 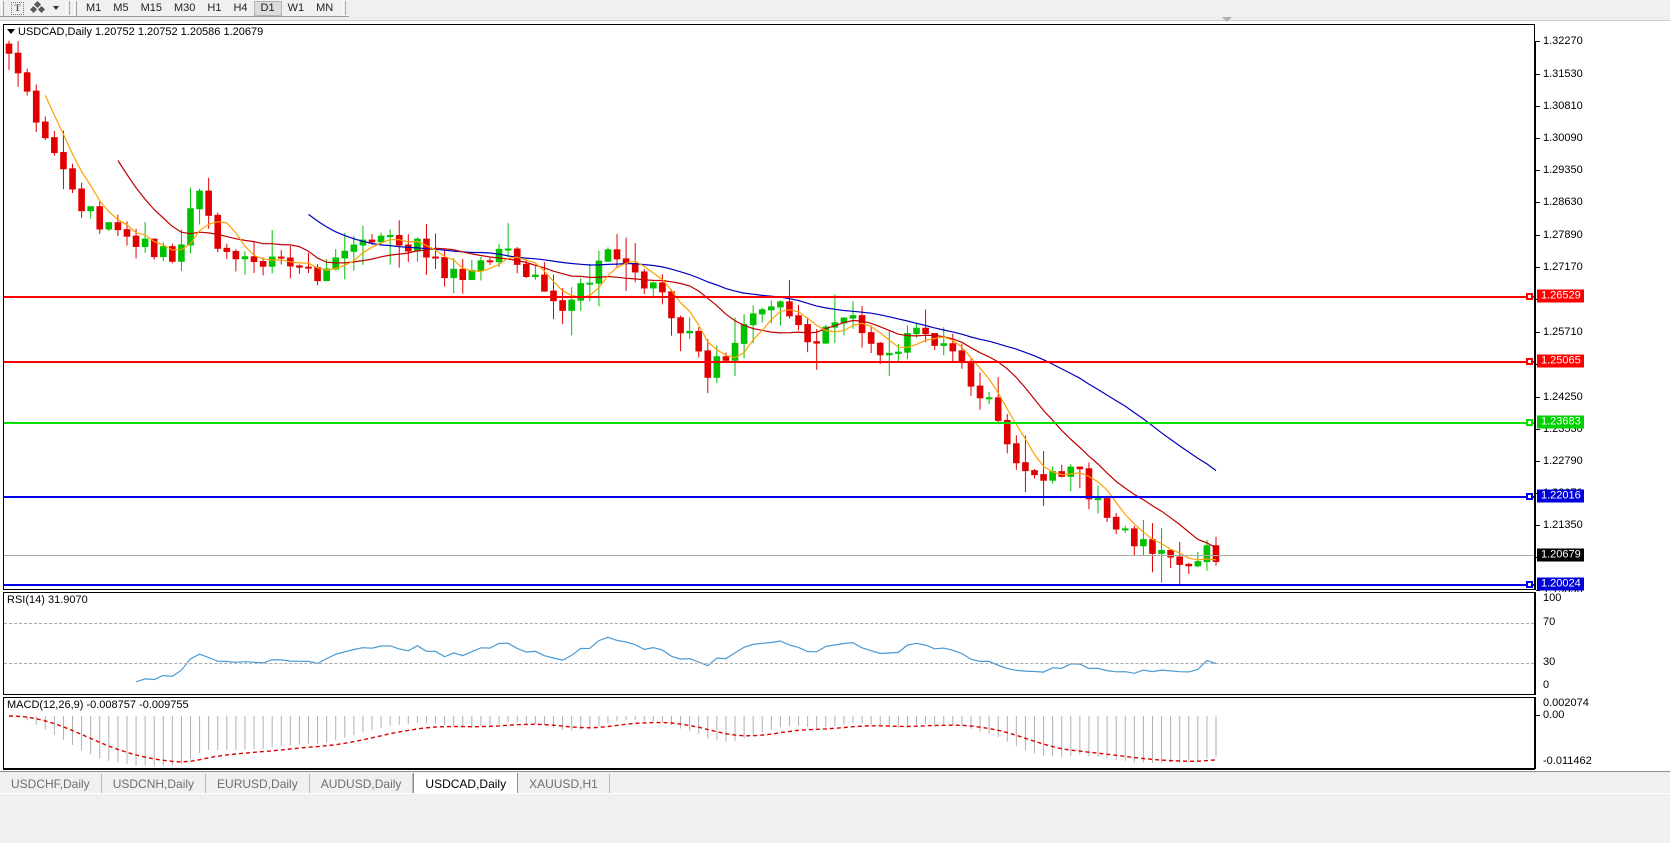 What do you see at coordinates (1560, 555) in the screenshot?
I see `price-level-tag-last-price: 1.20679` at bounding box center [1560, 555].